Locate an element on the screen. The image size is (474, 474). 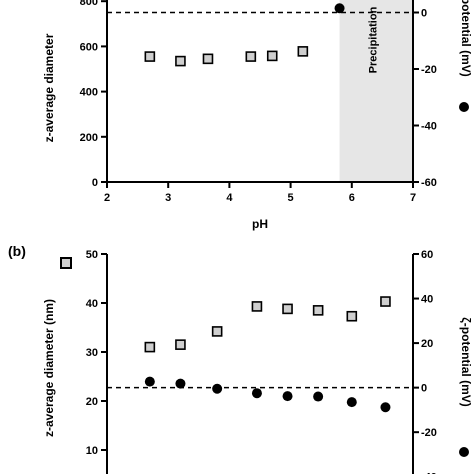
panel-b-left-axis-title: z-average diameter (nm) is located at coordinates (49, 368).